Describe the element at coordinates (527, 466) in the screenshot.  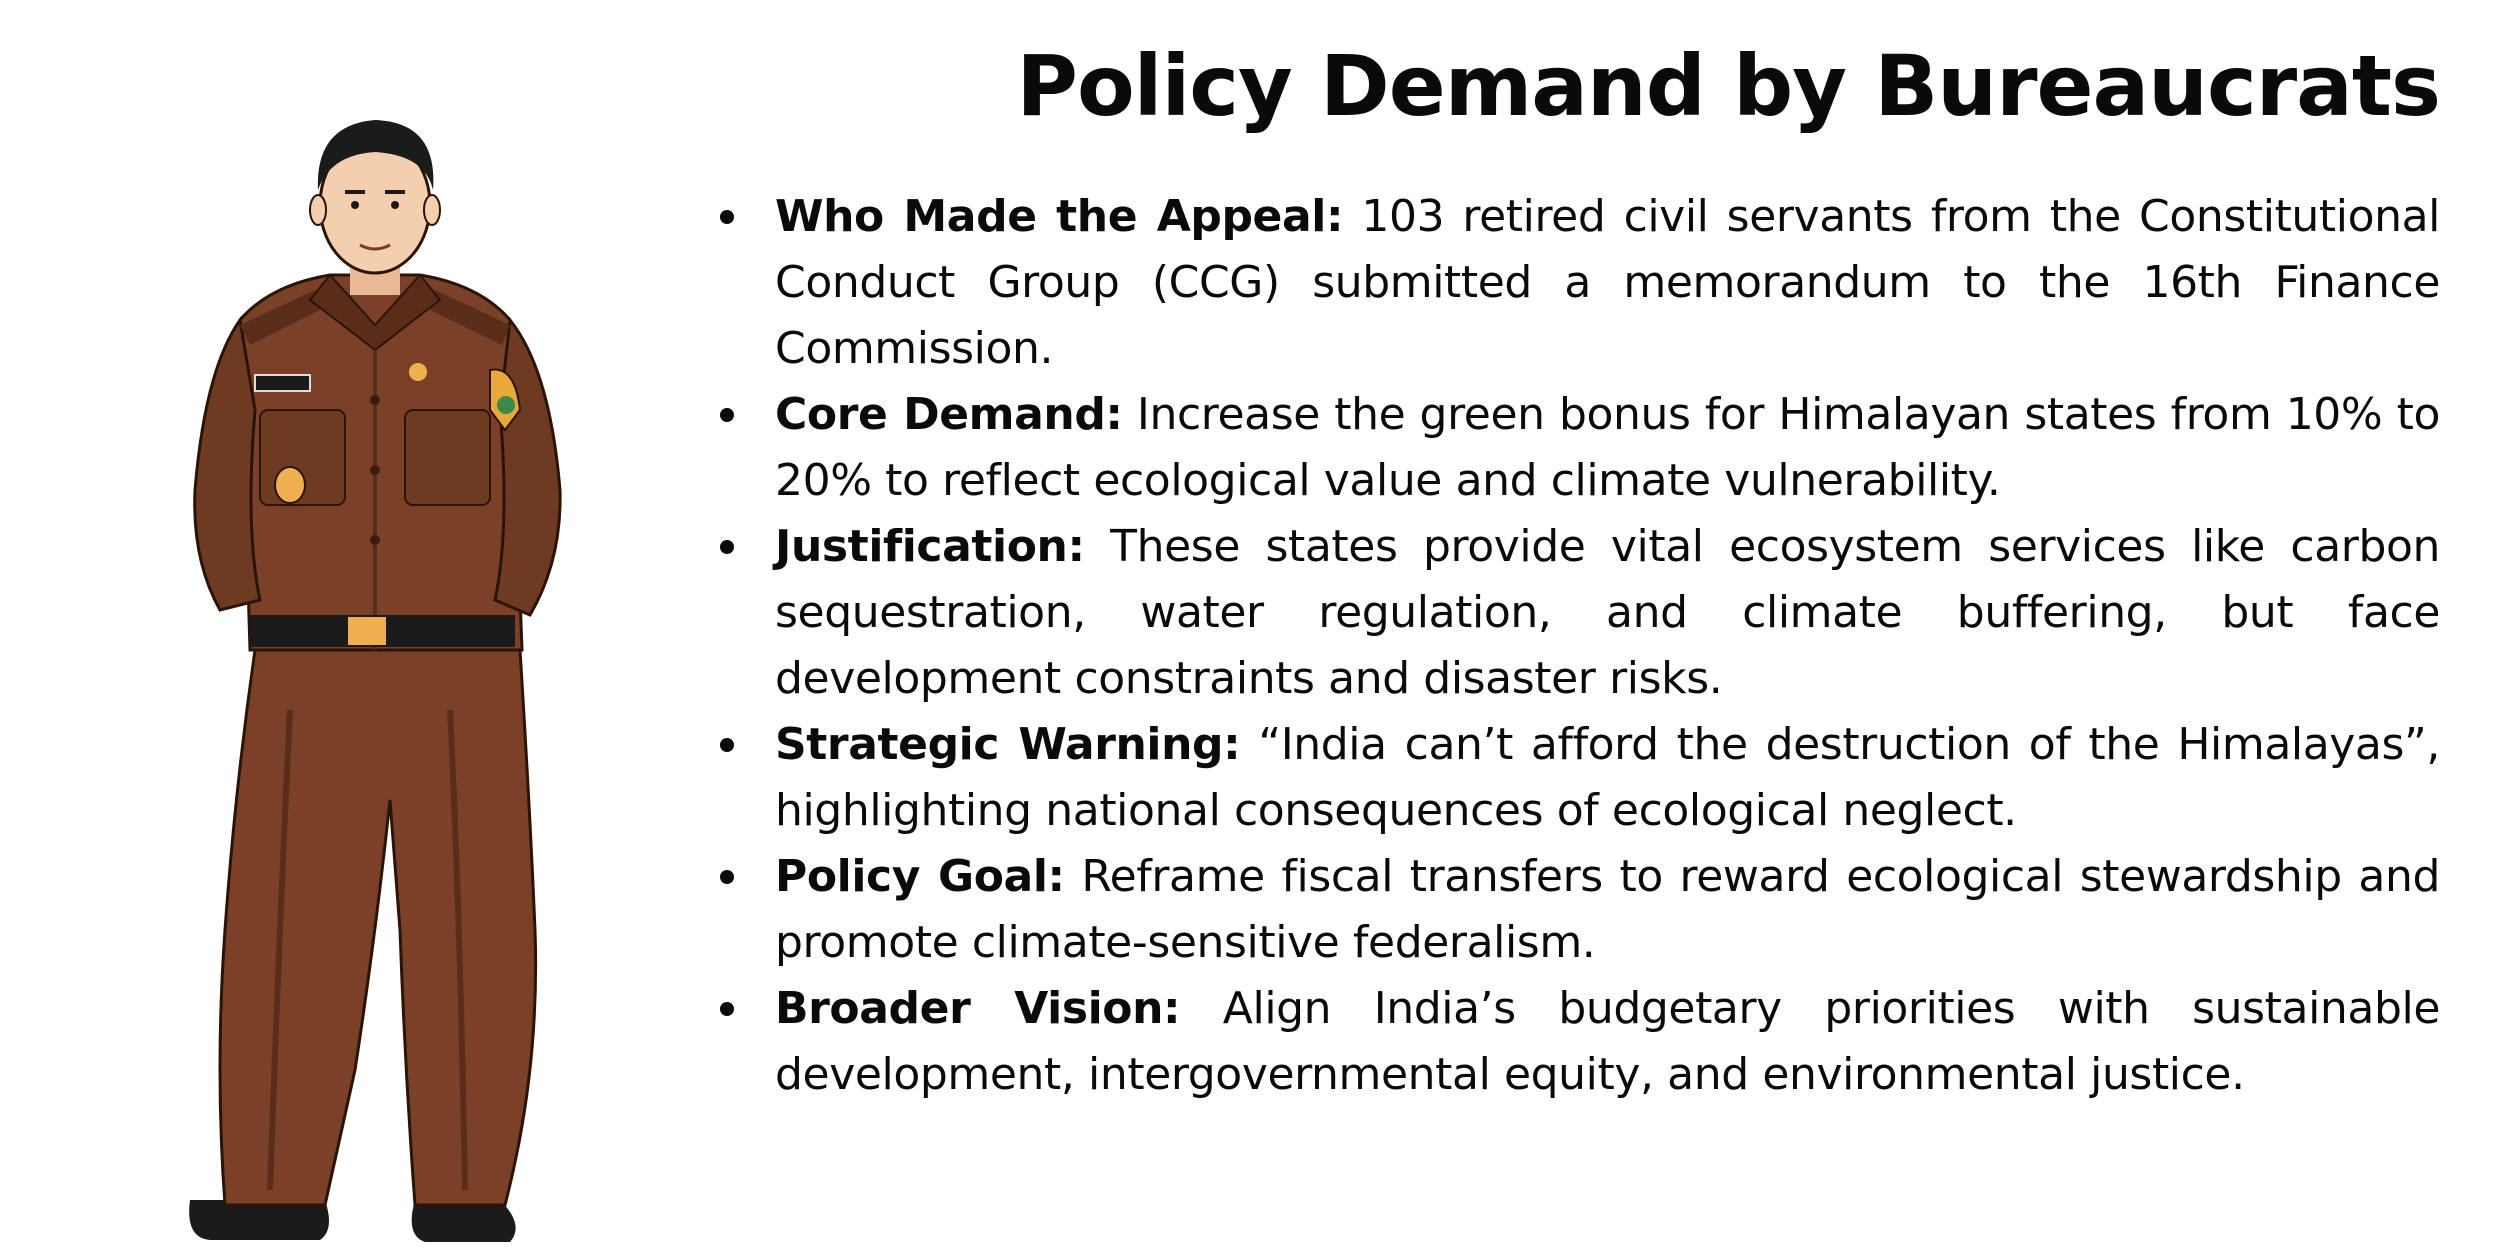
I see `right-arm` at that location.